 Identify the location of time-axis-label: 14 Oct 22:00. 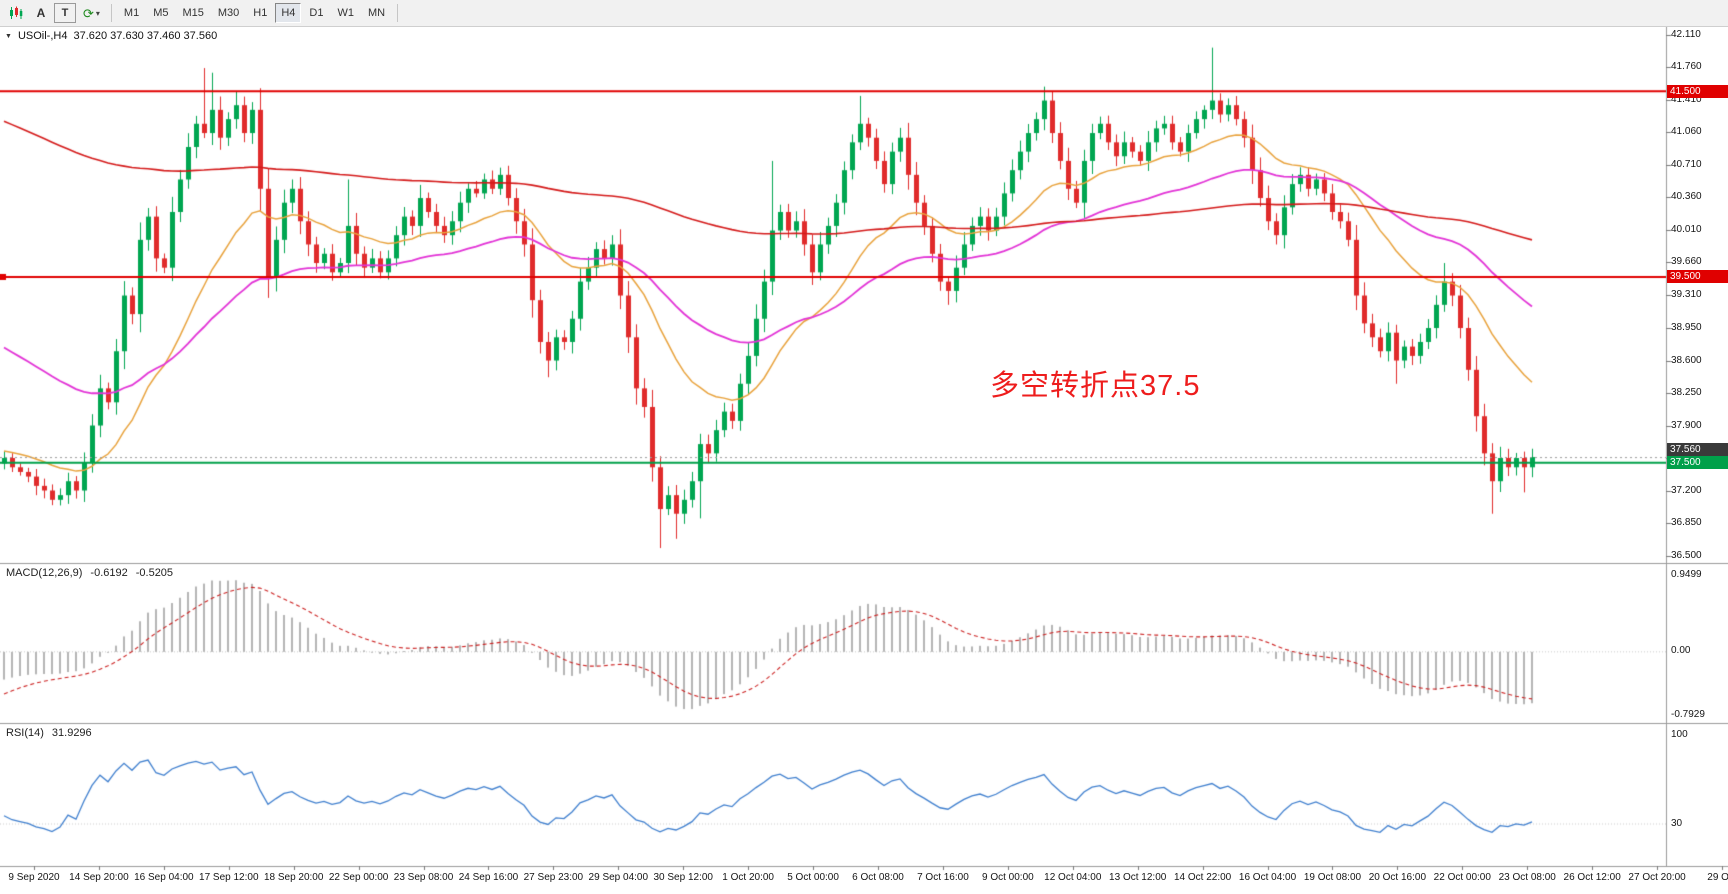
(1202, 877).